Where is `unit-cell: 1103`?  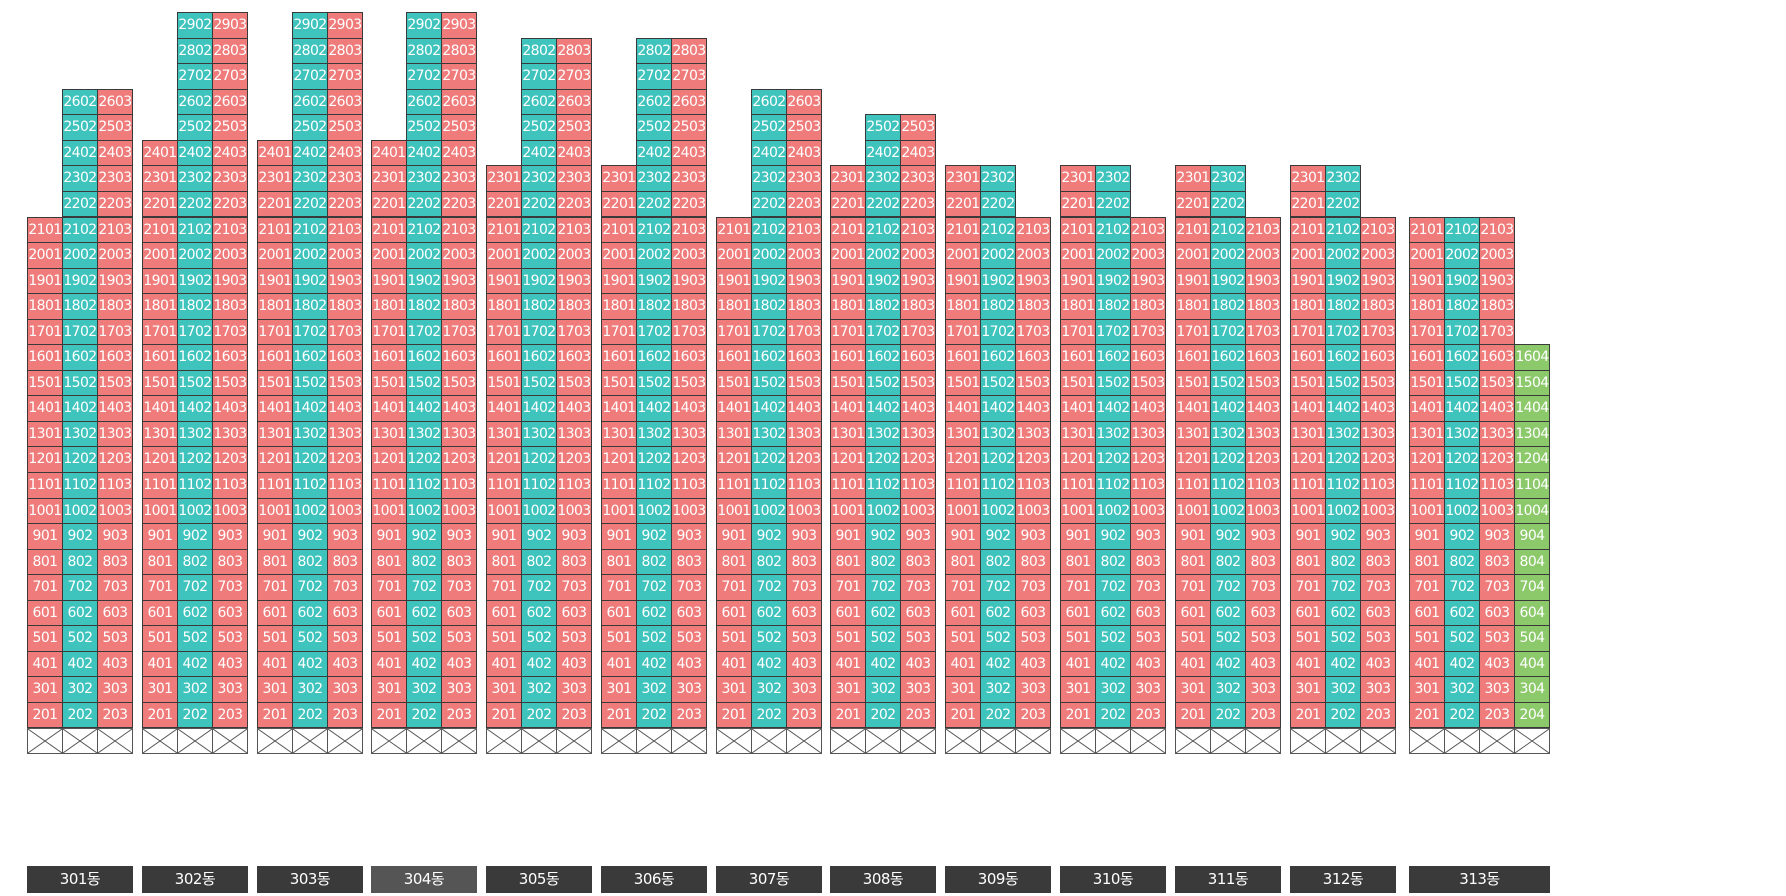 unit-cell: 1103 is located at coordinates (1033, 485).